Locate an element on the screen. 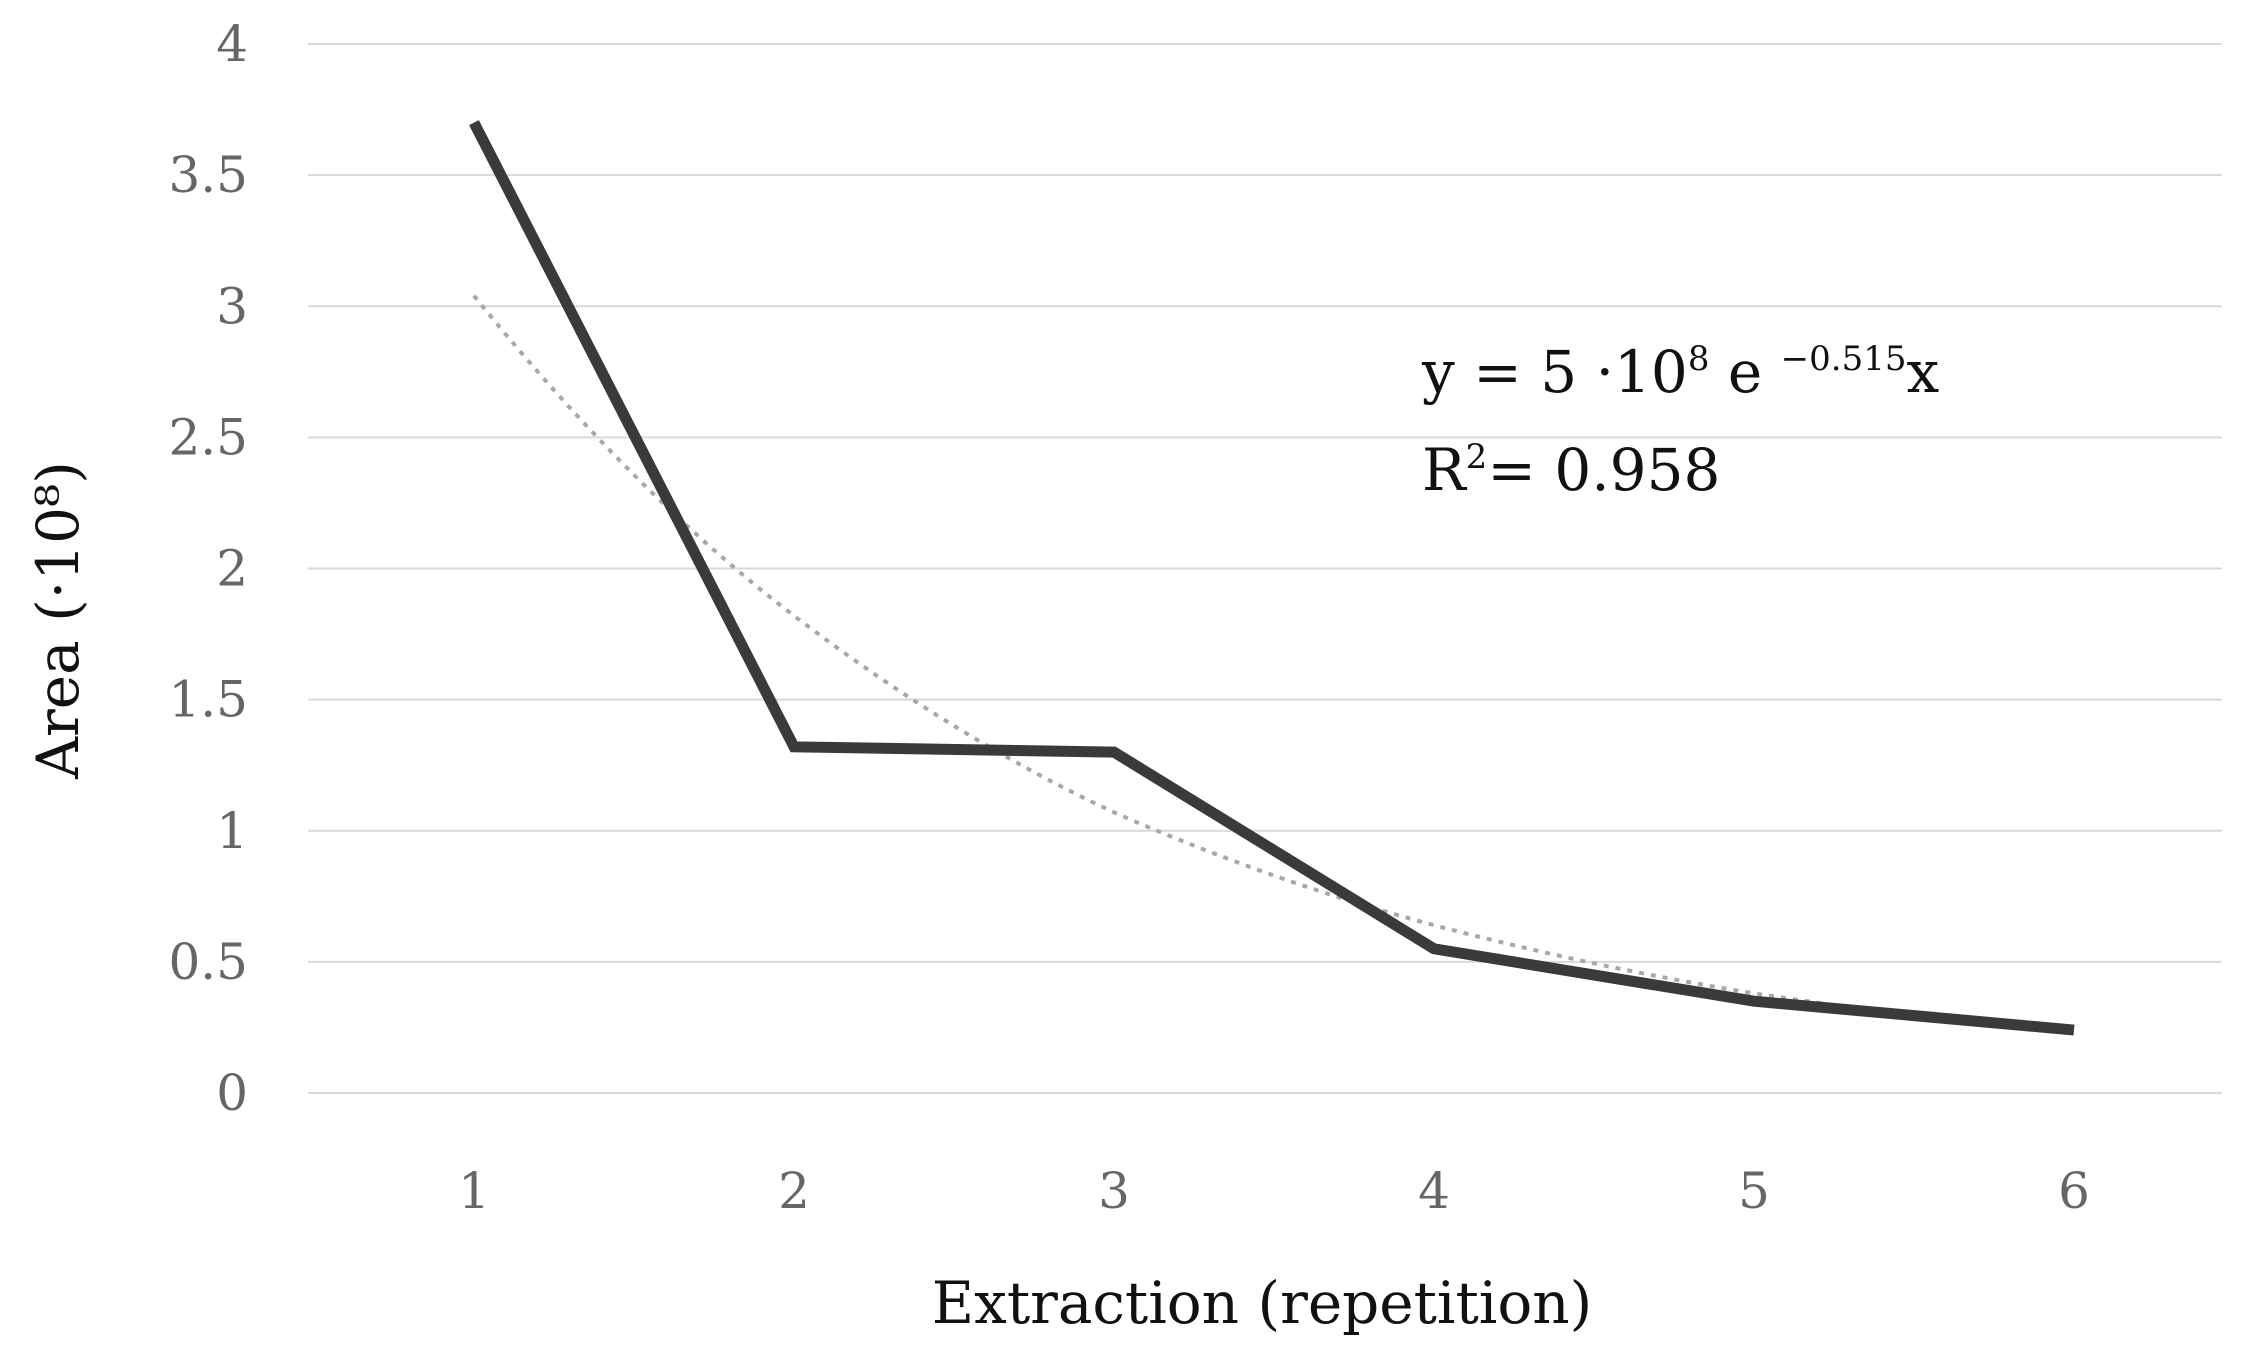 The width and height of the screenshot is (2248, 1358). y-tick-label: 3.5 is located at coordinates (208, 175).